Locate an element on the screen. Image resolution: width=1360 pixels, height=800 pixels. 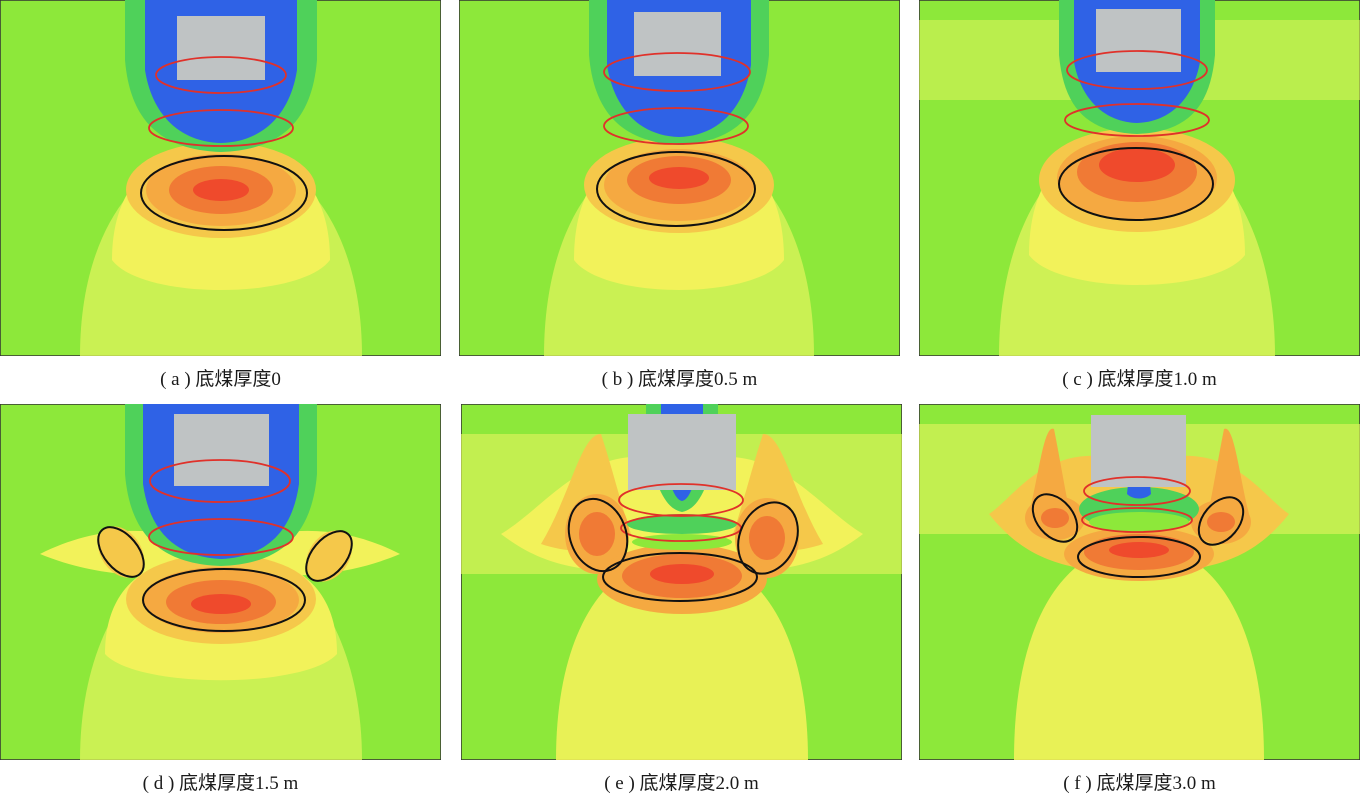
contour-plot-d is located at coordinates (220, 582).